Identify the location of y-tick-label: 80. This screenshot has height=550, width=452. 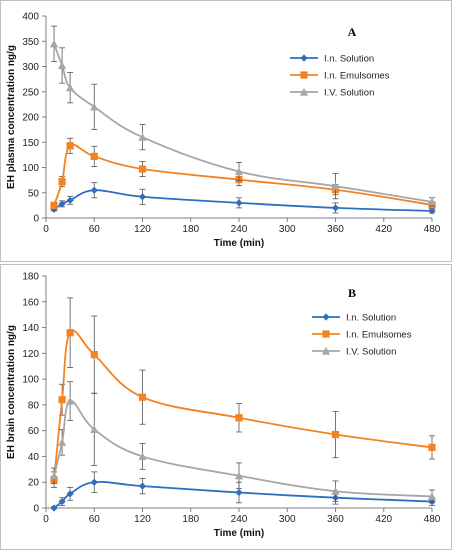
(34, 405).